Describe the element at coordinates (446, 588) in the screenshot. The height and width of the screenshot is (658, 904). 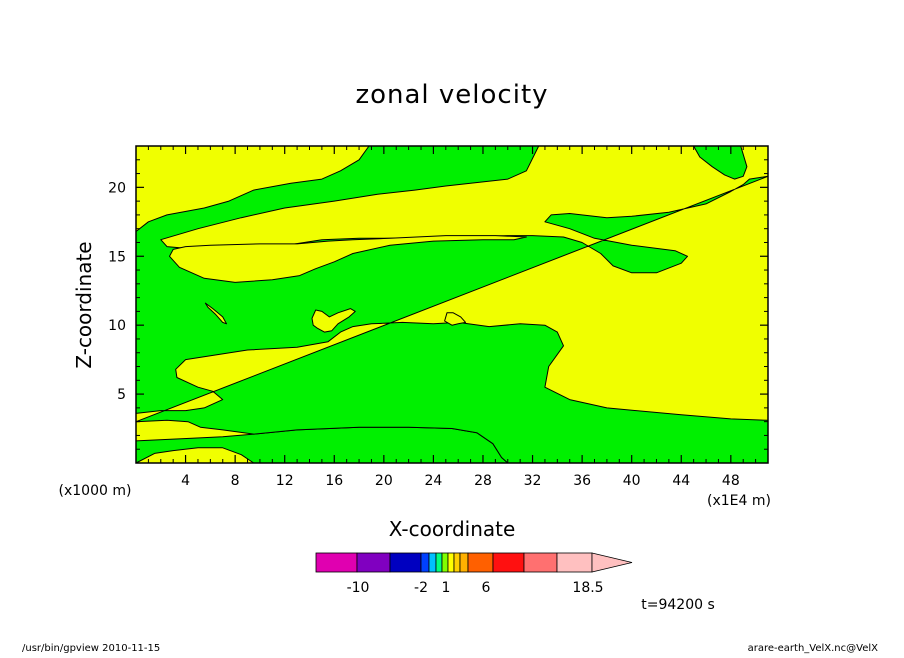
I see `colorbar-label: 1` at that location.